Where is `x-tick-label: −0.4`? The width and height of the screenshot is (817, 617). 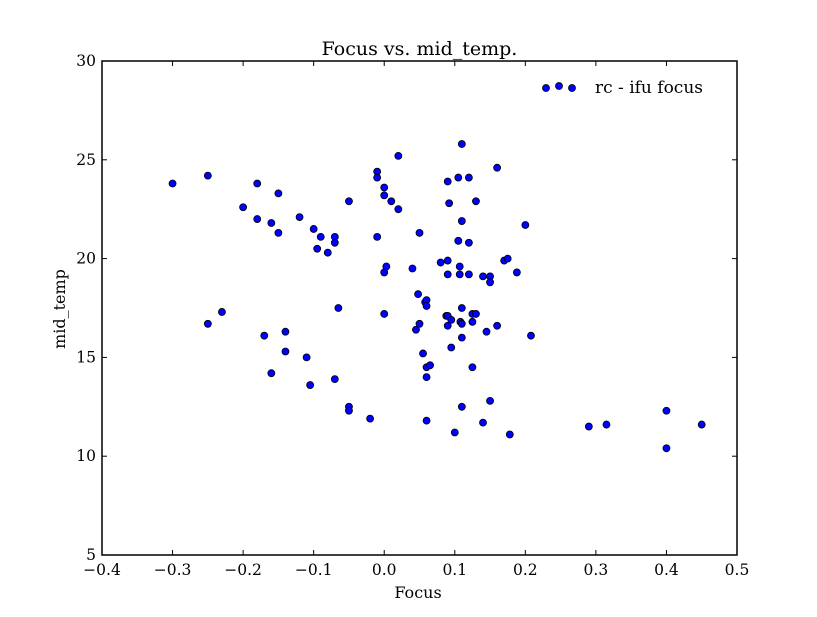 x-tick-label: −0.4 is located at coordinates (102, 570).